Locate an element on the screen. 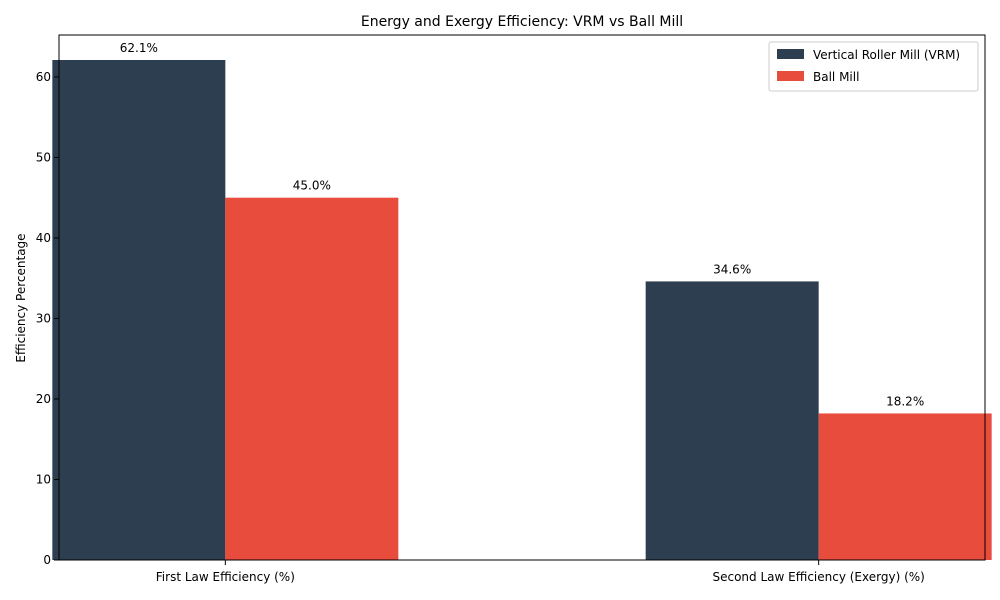  y-tick-label: 40 is located at coordinates (43, 238).